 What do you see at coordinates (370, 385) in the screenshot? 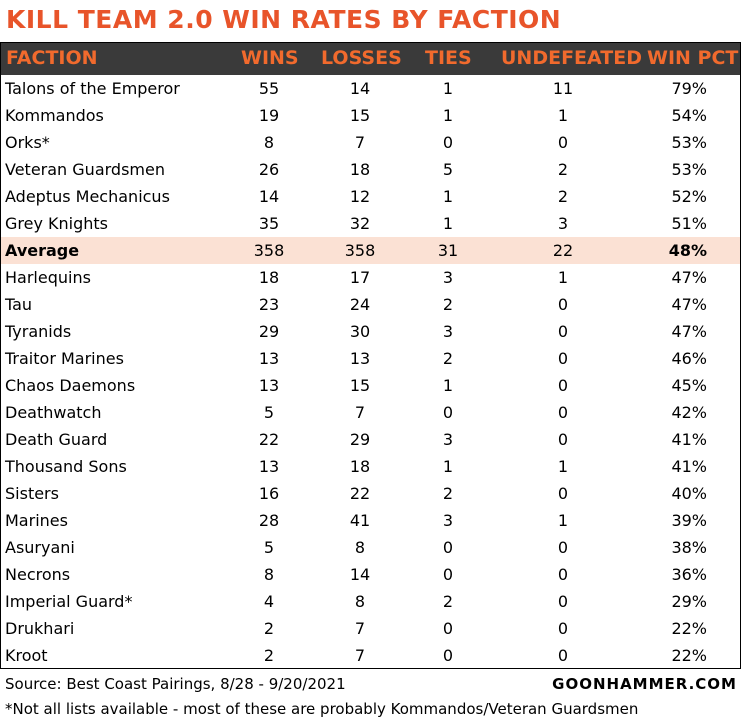
I see `table-row: Chaos Daemons 13 15 1 0 45%` at bounding box center [370, 385].